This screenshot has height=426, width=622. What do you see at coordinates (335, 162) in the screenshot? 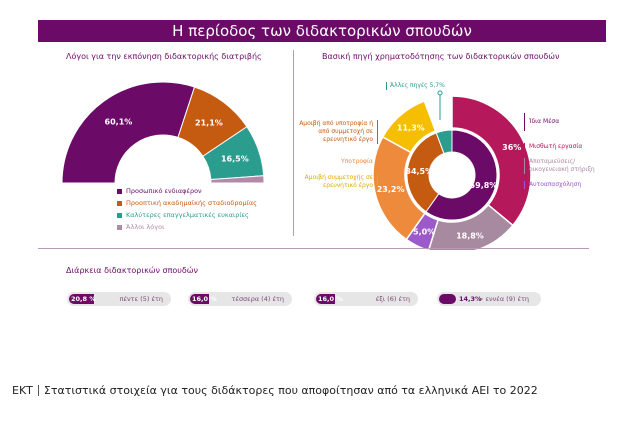
I see `left-label: Υποτροφία` at bounding box center [335, 162].